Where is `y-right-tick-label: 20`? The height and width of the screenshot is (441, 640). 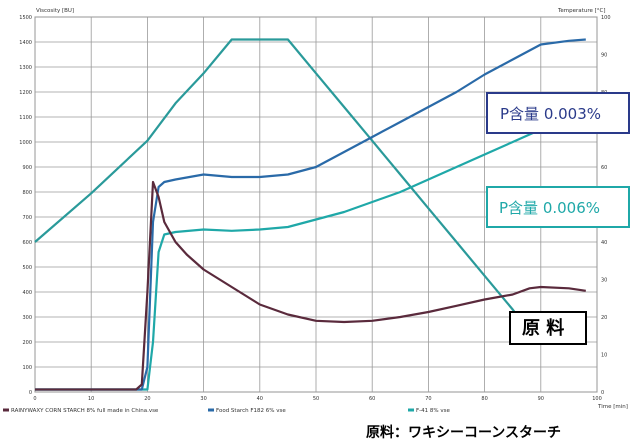 y-right-tick-label: 20 is located at coordinates (604, 318).